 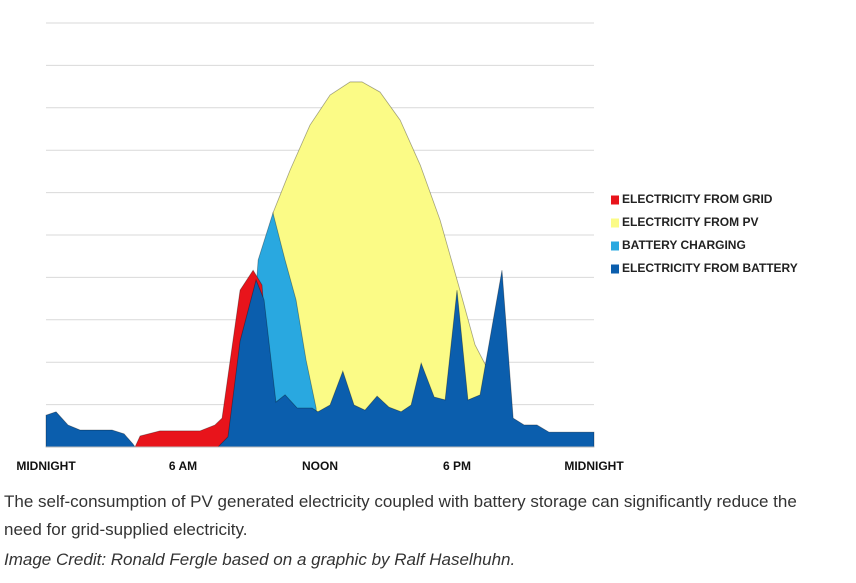 I want to click on legend-label: ELECTRICITY FROM BATTERY, so click(x=710, y=268).